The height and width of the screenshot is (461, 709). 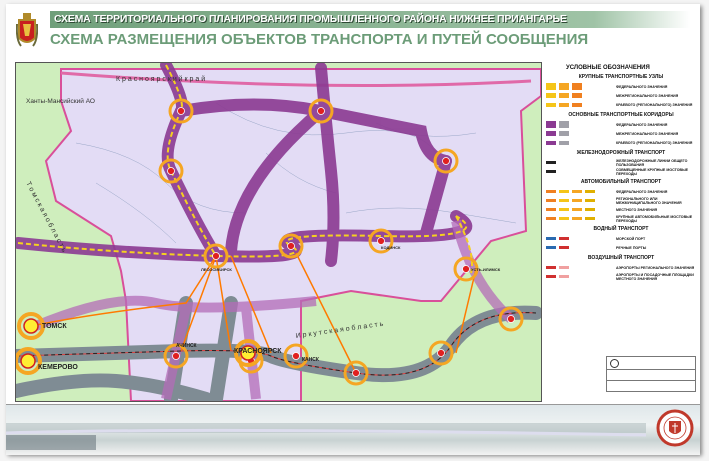 What do you see at coordinates (608, 68) in the screenshot?
I see `legend-title: УСЛОВНЫЕ ОБОЗНАЧЕНИЯ` at bounding box center [608, 68].